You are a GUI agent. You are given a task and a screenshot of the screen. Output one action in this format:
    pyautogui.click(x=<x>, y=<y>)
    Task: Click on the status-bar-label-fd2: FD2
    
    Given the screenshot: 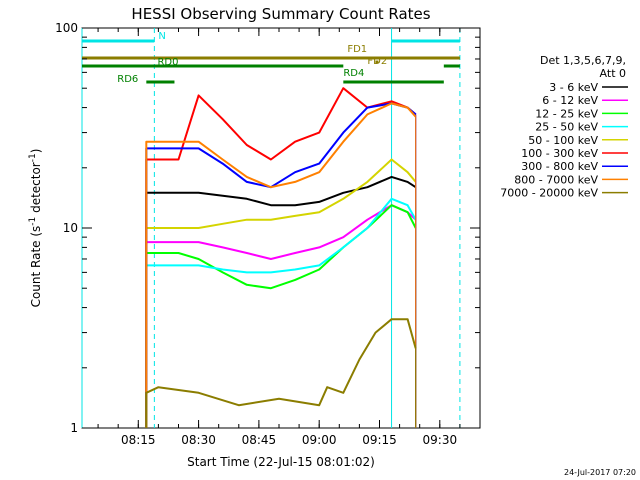 What is the action you would take?
    pyautogui.click(x=377, y=61)
    